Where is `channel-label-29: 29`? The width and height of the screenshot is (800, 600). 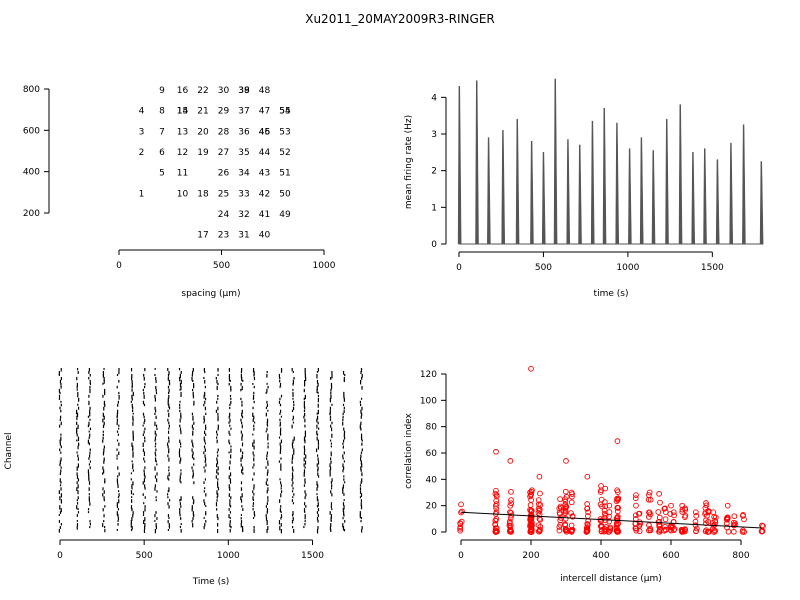 channel-label-29: 29 is located at coordinates (224, 112).